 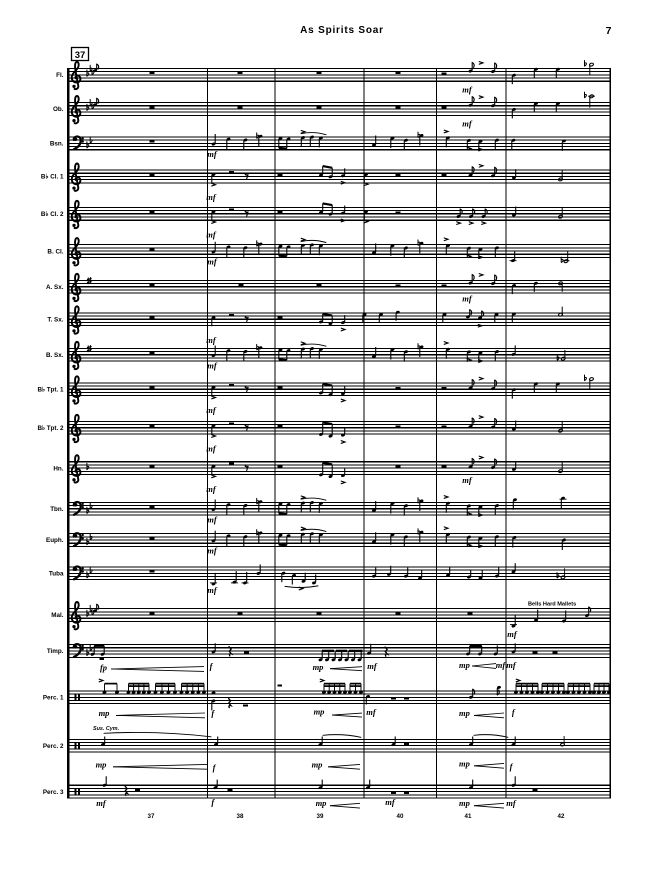 What do you see at coordinates (55, 287) in the screenshot?
I see `svg-text: A. Sx.` at bounding box center [55, 287].